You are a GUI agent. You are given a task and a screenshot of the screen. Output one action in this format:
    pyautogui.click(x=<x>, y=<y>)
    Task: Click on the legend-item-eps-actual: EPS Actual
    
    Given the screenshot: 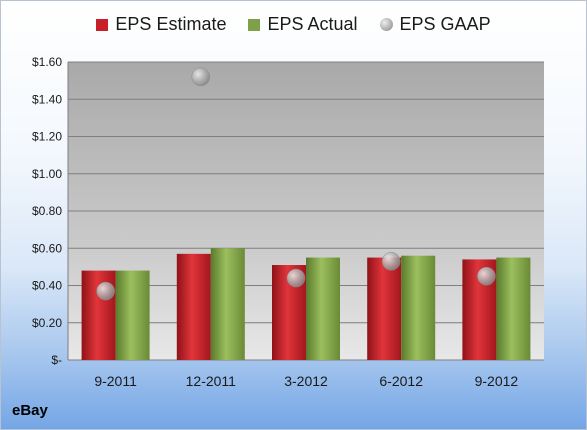 What is the action you would take?
    pyautogui.click(x=303, y=24)
    